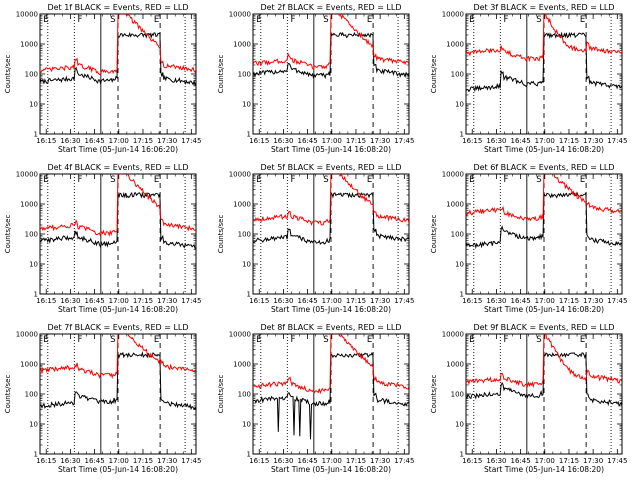 This screenshot has width=640, height=480. I want to click on chart-title: Det 3f BLACK = Events, RED = LLD, so click(543, 7).